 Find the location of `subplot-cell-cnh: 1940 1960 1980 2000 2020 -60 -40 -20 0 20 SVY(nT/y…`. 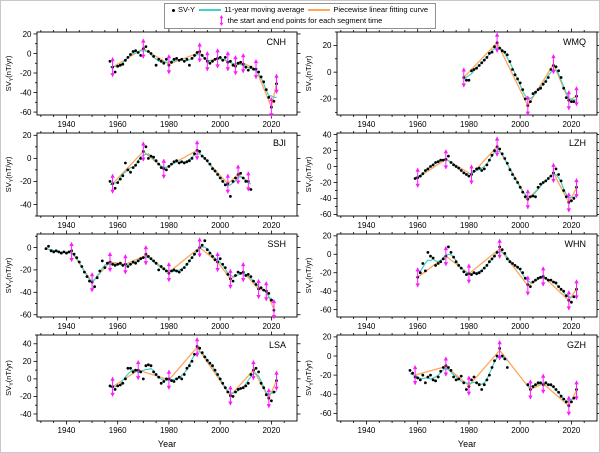

subplot-cell-cnh: 1940 1960 1980 2000 2020 -60 -40 -20 0 20 SVY(nT/y… is located at coordinates (151, 78).